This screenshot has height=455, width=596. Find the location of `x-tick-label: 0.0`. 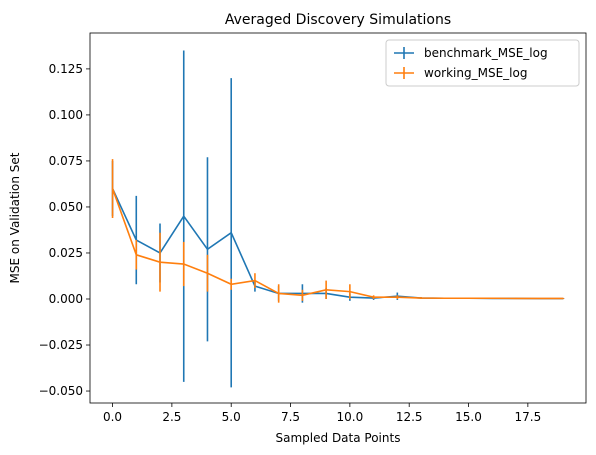

x-tick-label: 0.0 is located at coordinates (112, 417).